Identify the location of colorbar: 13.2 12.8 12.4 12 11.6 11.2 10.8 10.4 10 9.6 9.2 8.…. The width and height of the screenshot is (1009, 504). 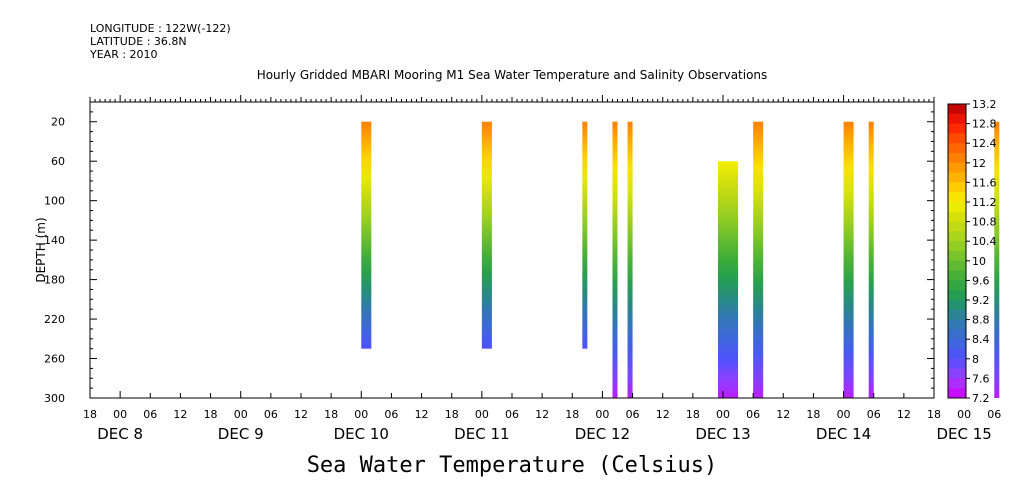
(972, 251).